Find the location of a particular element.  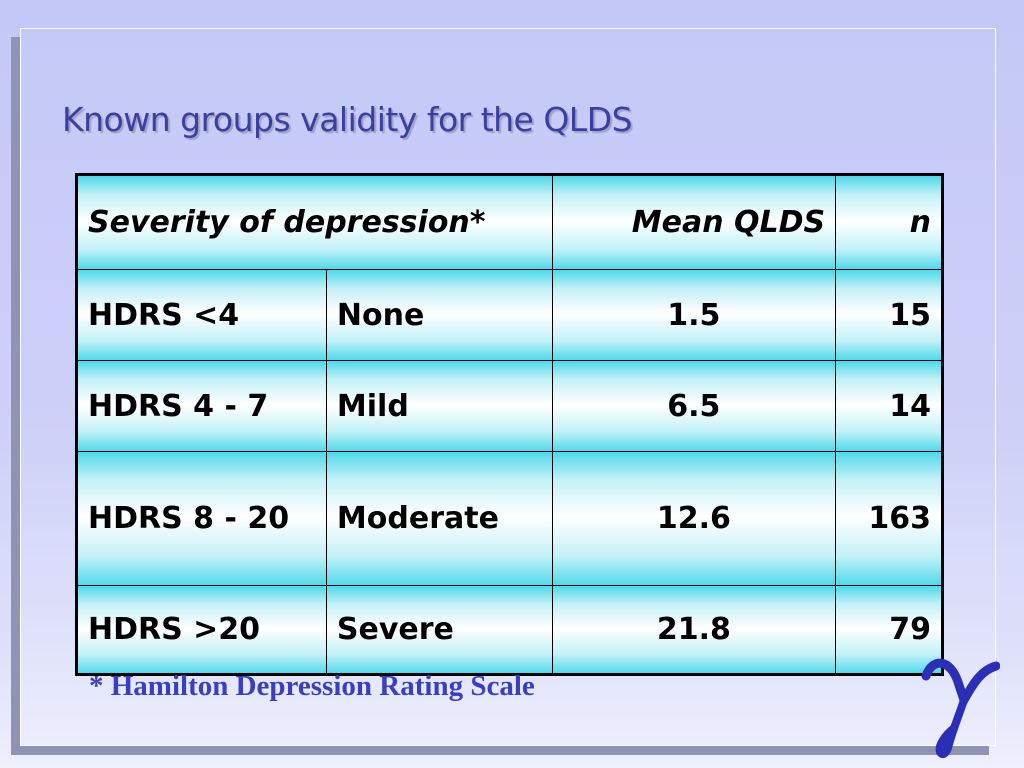

n-cell: 163 is located at coordinates (889, 518).